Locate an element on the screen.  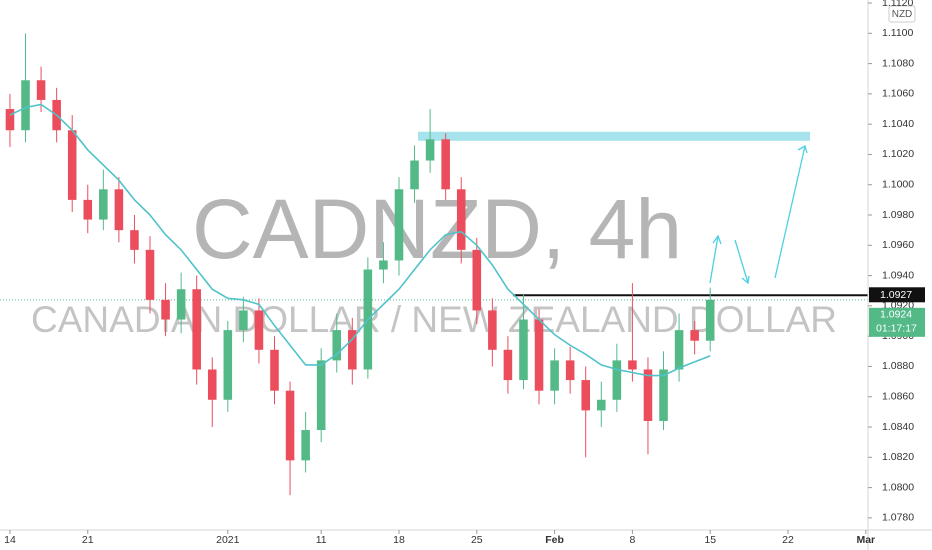
y-tick-label: 1.0820 is located at coordinates (898, 457).